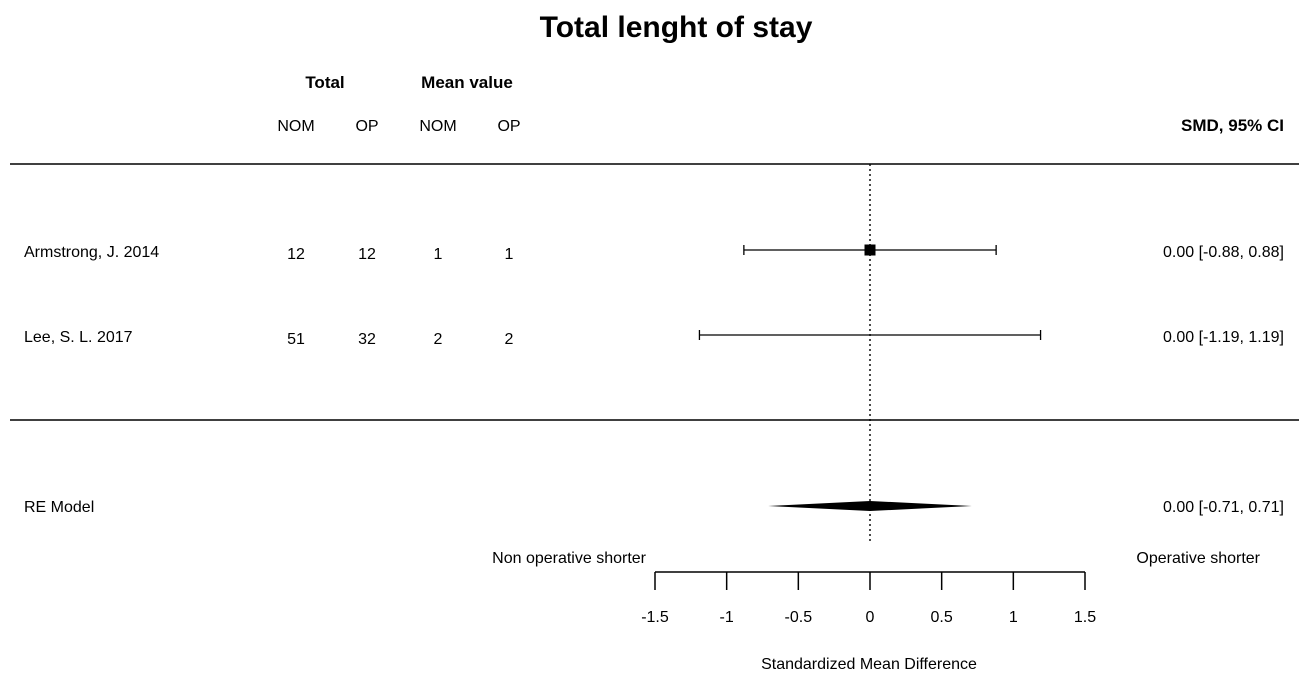 The height and width of the screenshot is (676, 1299). What do you see at coordinates (508, 126) in the screenshot?
I see `header-mean-op: OP` at bounding box center [508, 126].